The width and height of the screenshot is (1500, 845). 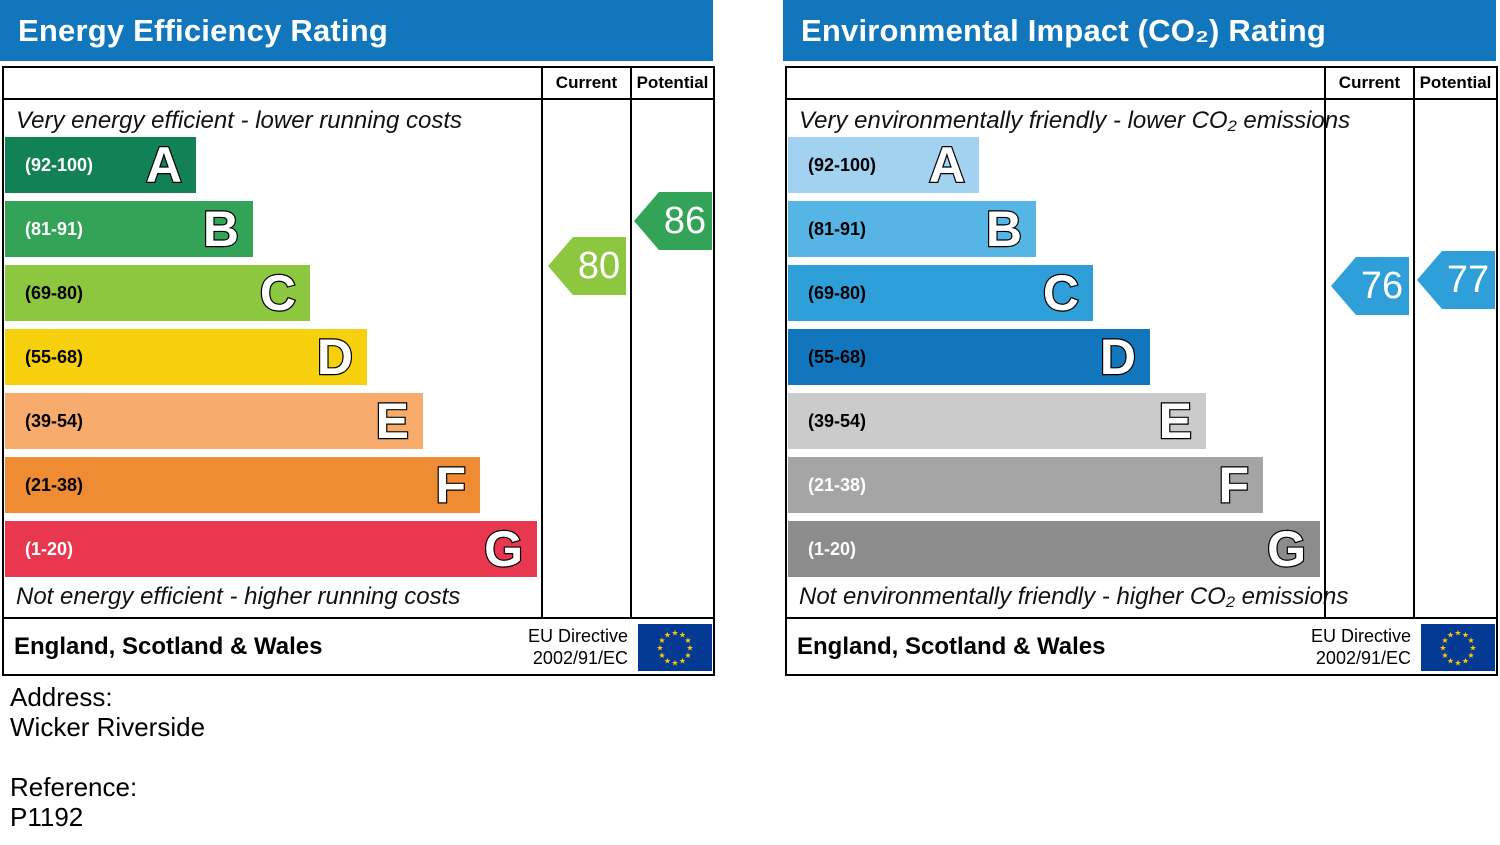 I want to click on environment-chart-title: Environmental Impact (CO₂) Rating, so click(x=1064, y=30).